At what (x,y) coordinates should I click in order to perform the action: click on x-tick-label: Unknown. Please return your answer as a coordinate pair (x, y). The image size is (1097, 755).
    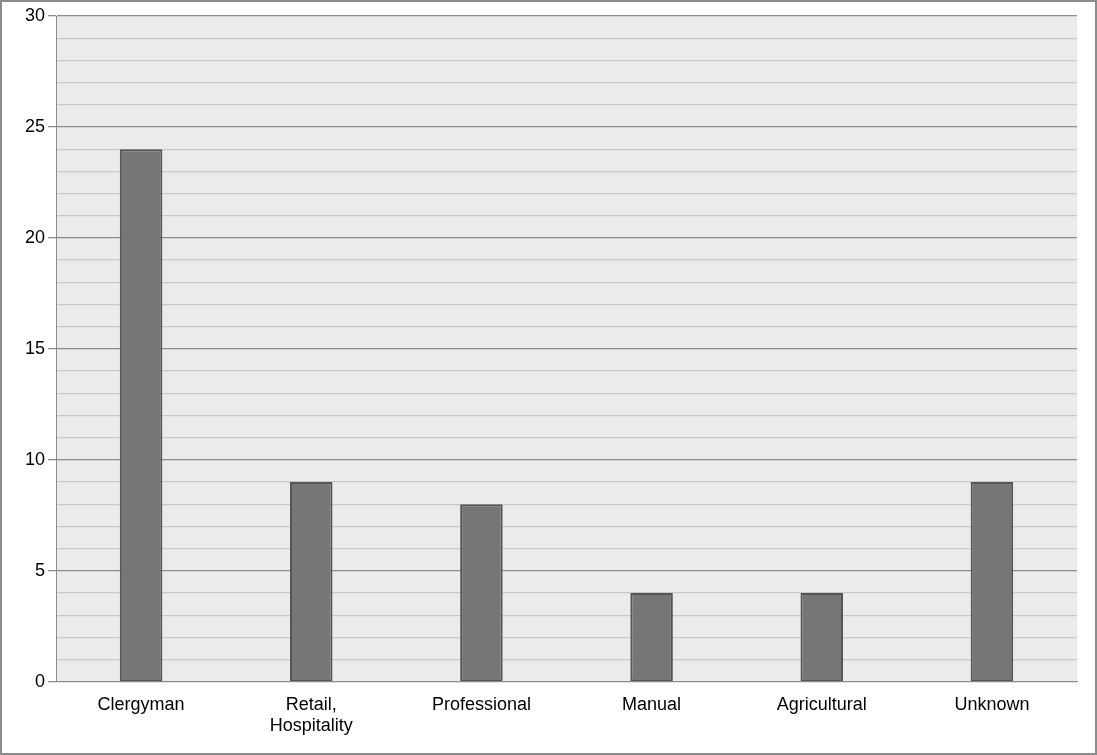
    Looking at the image, I should click on (992, 703).